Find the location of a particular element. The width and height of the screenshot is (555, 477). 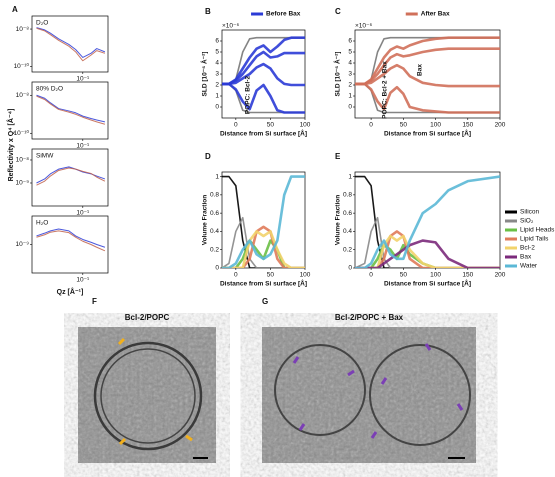

annotation: 80% D₂O is located at coordinates (49, 89).